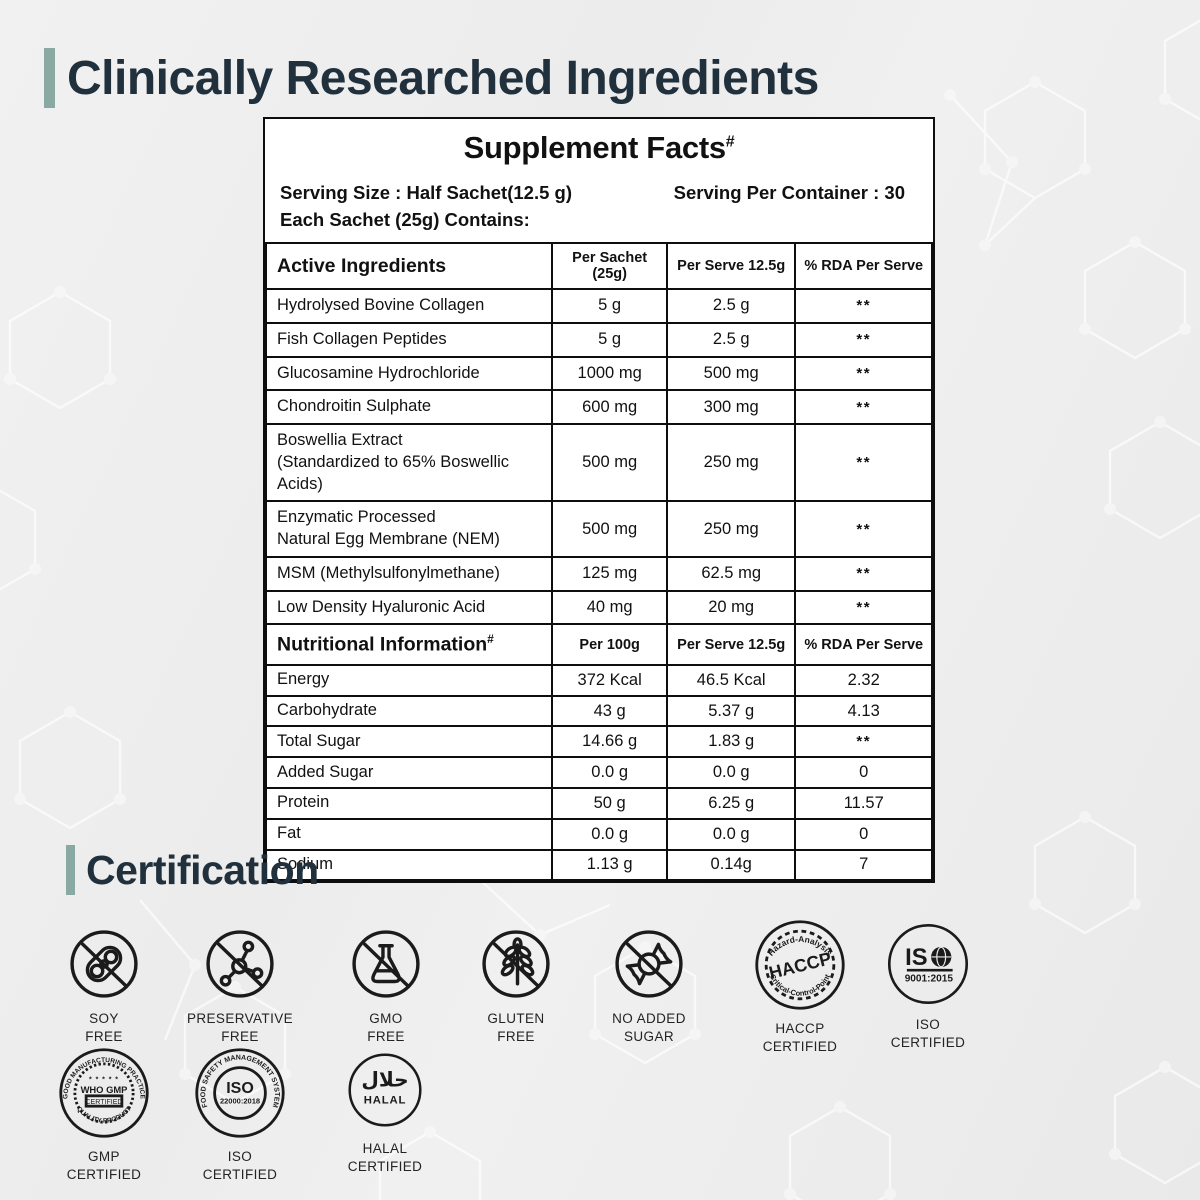 The image size is (1200, 1200). What do you see at coordinates (598, 407) in the screenshot?
I see `table-row: Chondroitin Sulphate 600 mg 300 mg **` at bounding box center [598, 407].